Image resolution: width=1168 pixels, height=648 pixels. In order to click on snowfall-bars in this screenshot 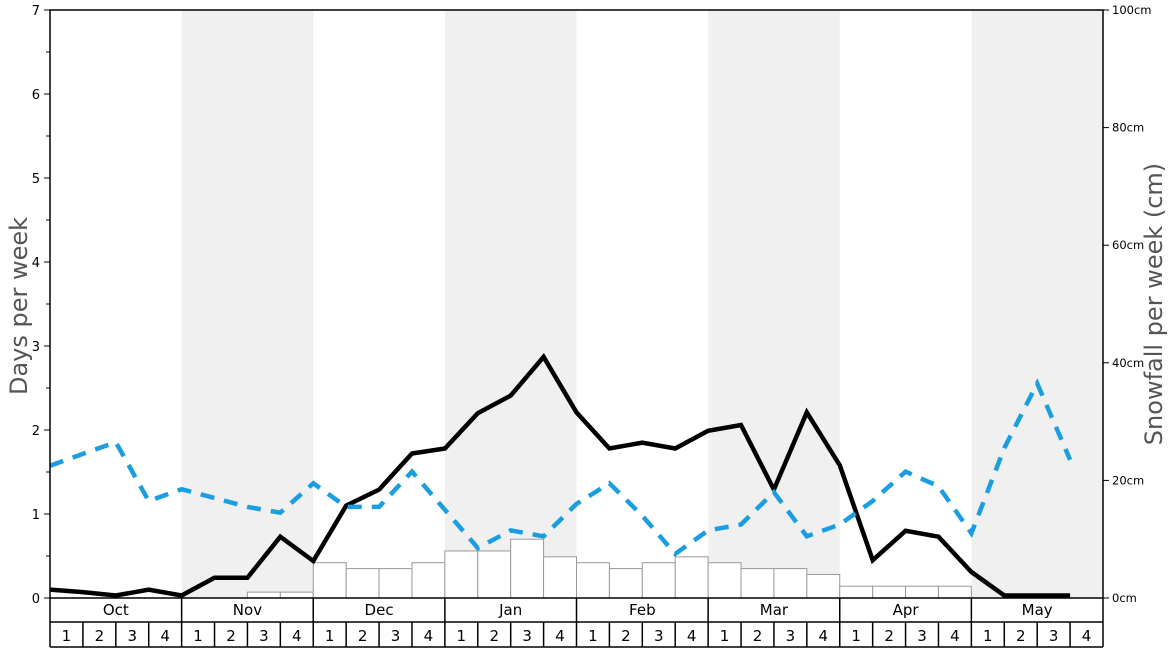, I will do `click(609, 568)`.